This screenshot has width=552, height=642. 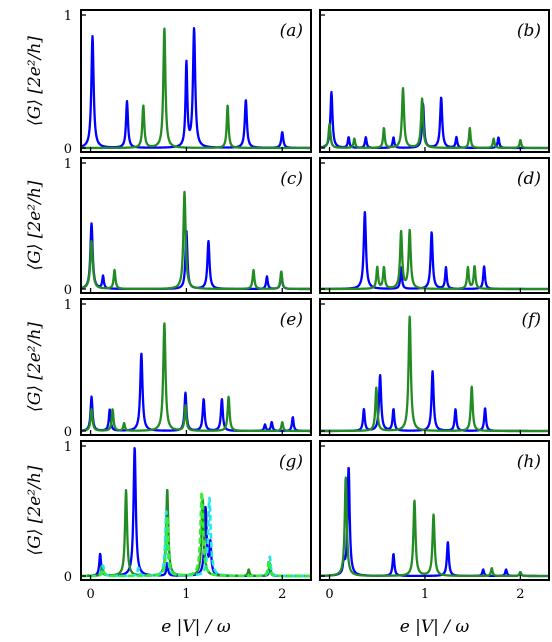 I want to click on series-lime-line, so click(x=196, y=534).